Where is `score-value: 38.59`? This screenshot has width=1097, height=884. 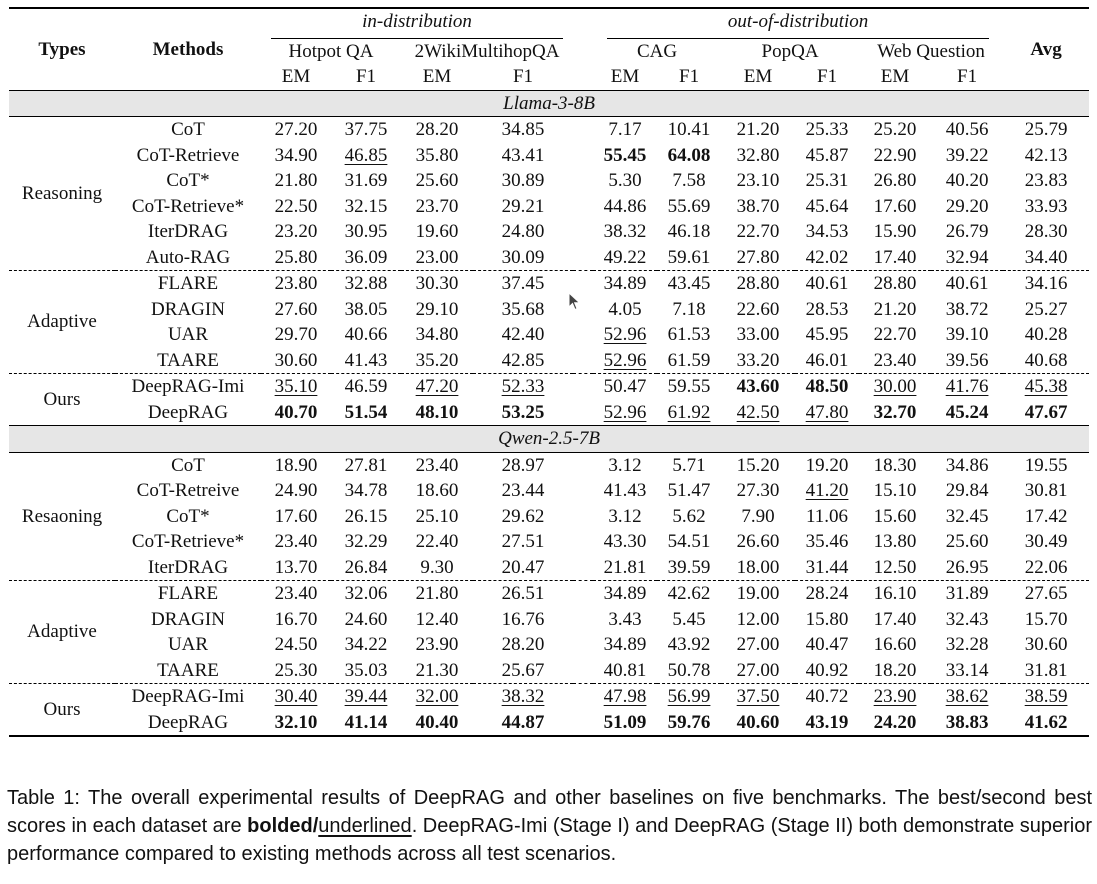 score-value: 38.59 is located at coordinates (1046, 696).